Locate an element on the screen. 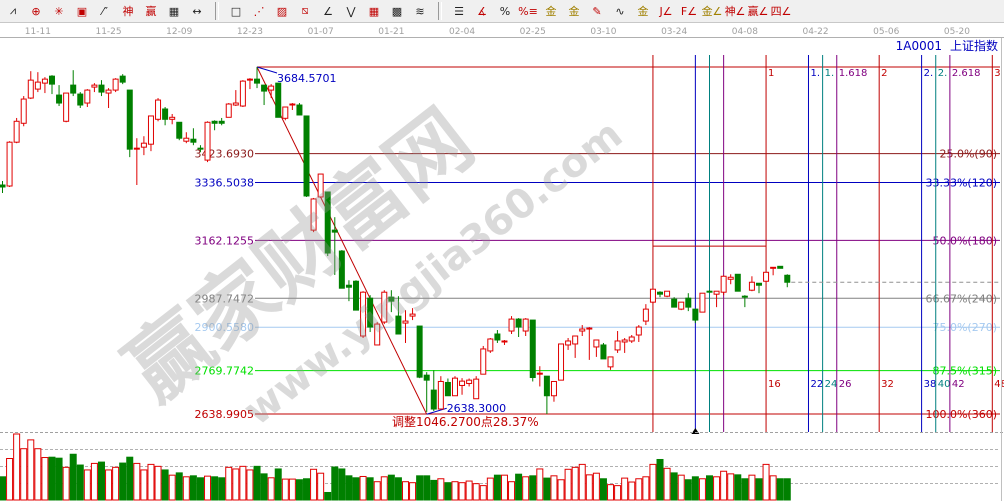 Image resolution: width=1004 pixels, height=501 pixels. wave-button: ∿ is located at coordinates (620, 11).